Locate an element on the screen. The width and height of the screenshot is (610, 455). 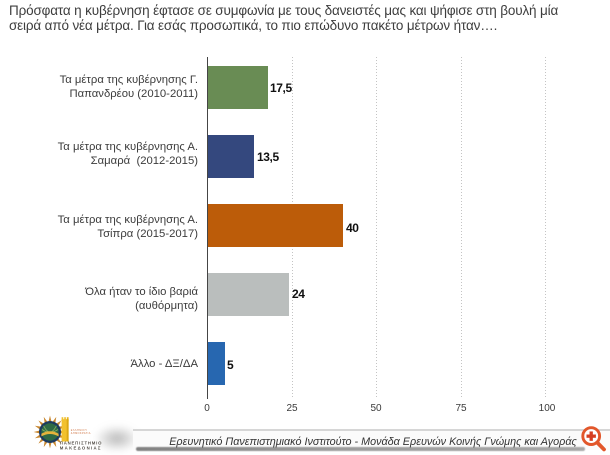
svg-text: ΠΑΝΕΠΙΣΤΗΜΙΟ is located at coordinates (81, 443).